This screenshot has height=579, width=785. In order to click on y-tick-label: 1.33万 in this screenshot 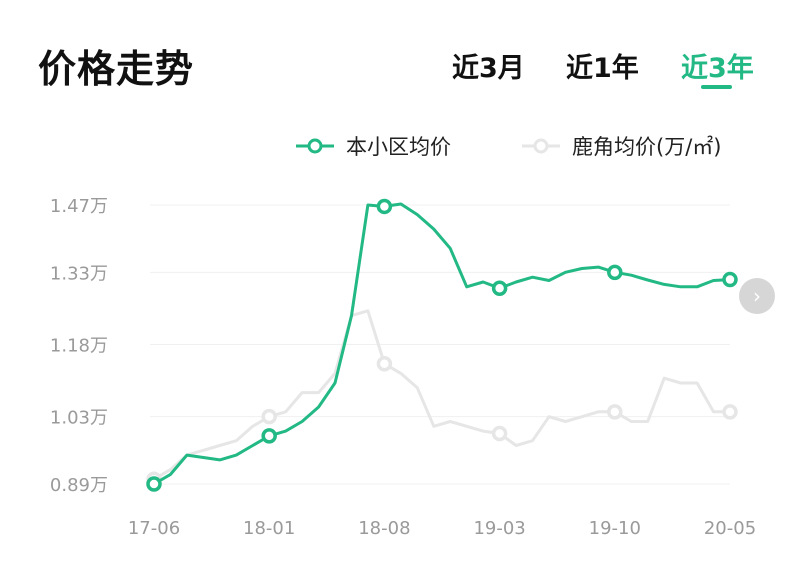, I will do `click(79, 273)`.